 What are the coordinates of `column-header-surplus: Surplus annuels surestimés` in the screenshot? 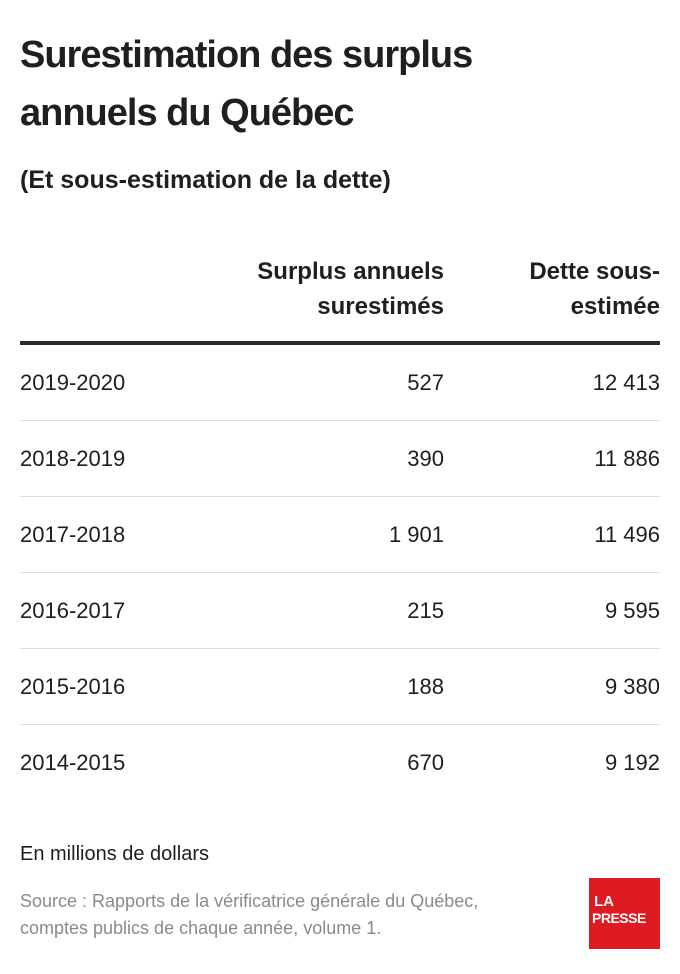 It's located at (334, 289).